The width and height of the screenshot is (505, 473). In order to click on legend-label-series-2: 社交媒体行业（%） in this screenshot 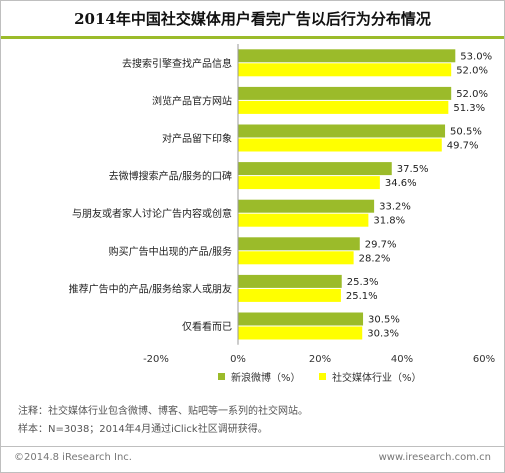, I will do `click(377, 378)`.